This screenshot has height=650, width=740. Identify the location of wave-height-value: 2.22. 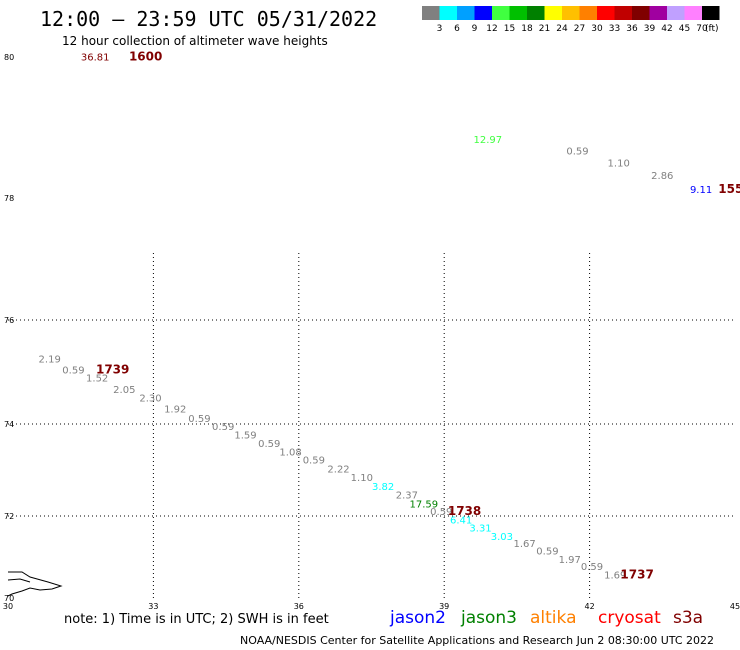
(338, 469).